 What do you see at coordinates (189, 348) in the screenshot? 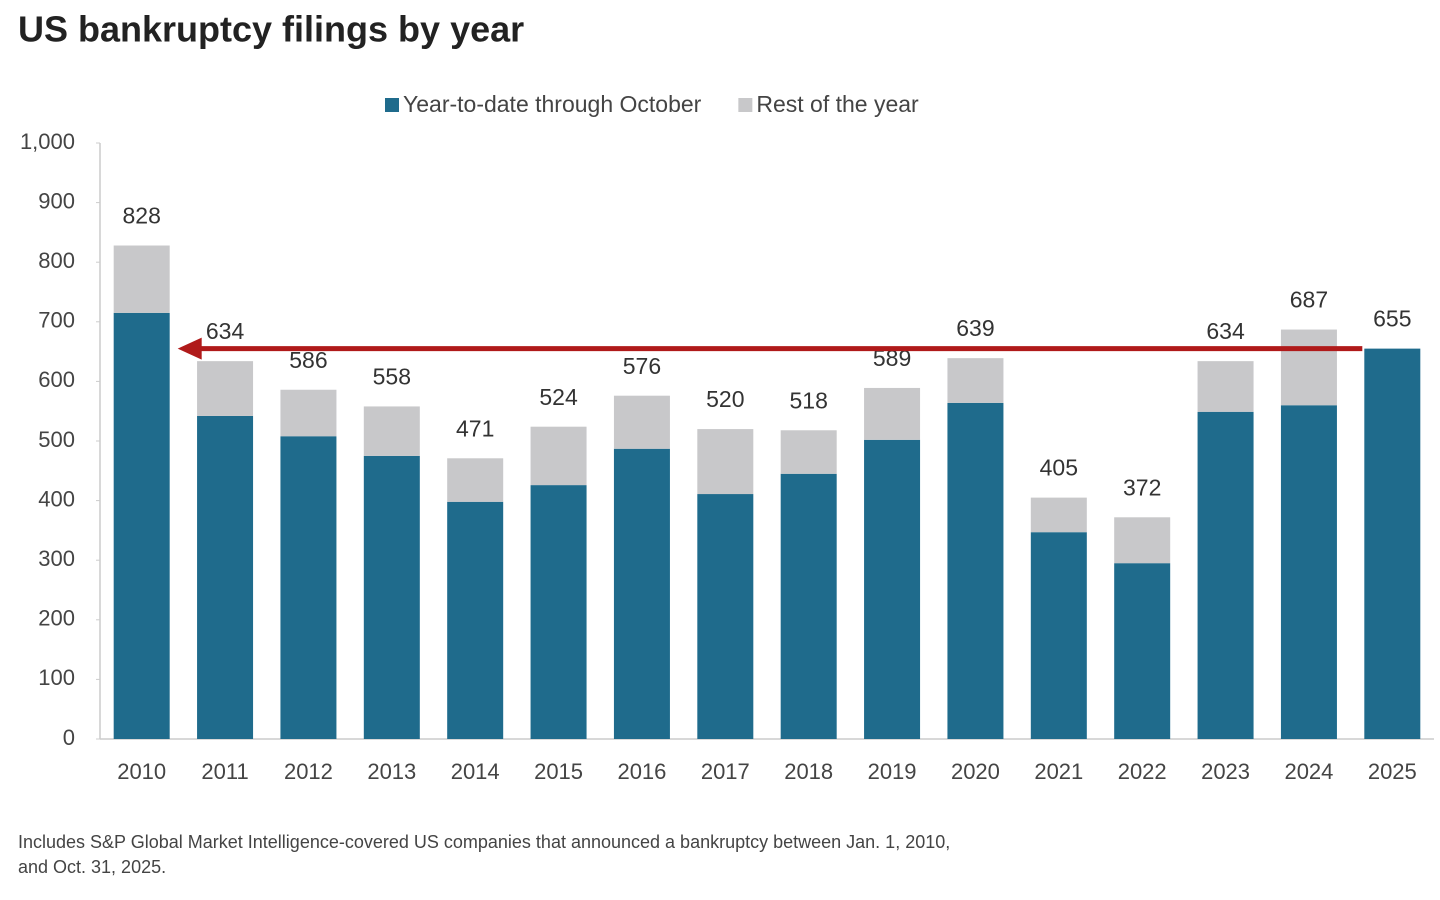
I see `arrow-head` at bounding box center [189, 348].